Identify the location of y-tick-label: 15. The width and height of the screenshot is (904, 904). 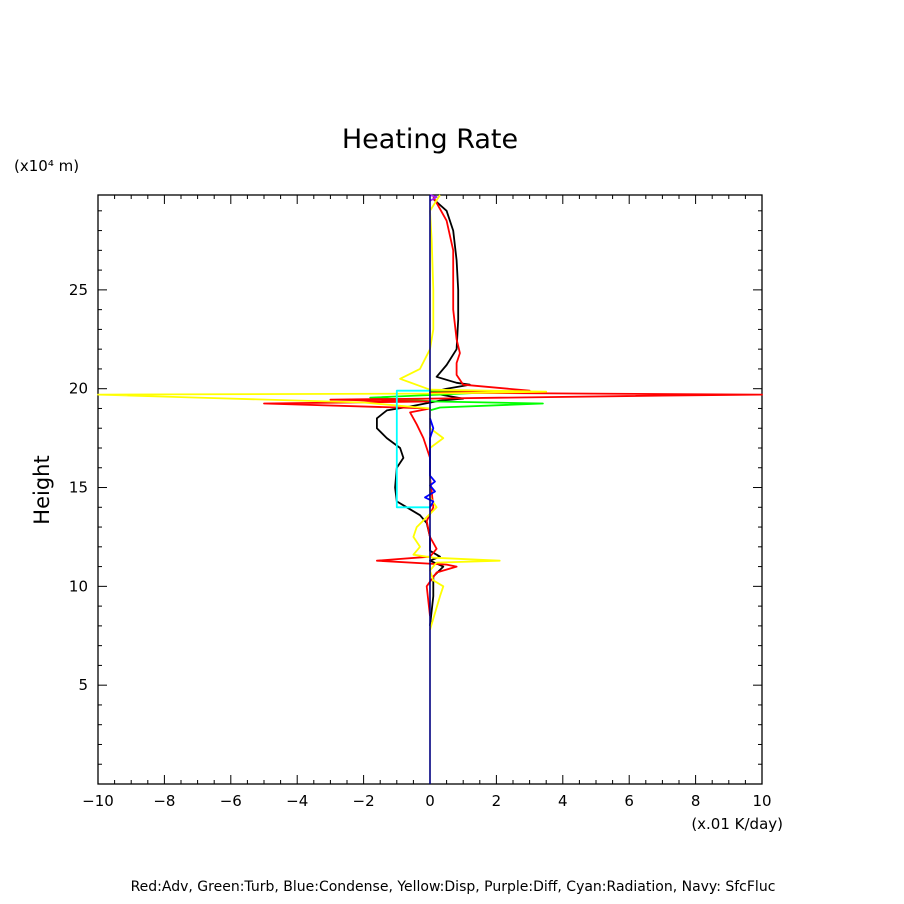
(78, 488).